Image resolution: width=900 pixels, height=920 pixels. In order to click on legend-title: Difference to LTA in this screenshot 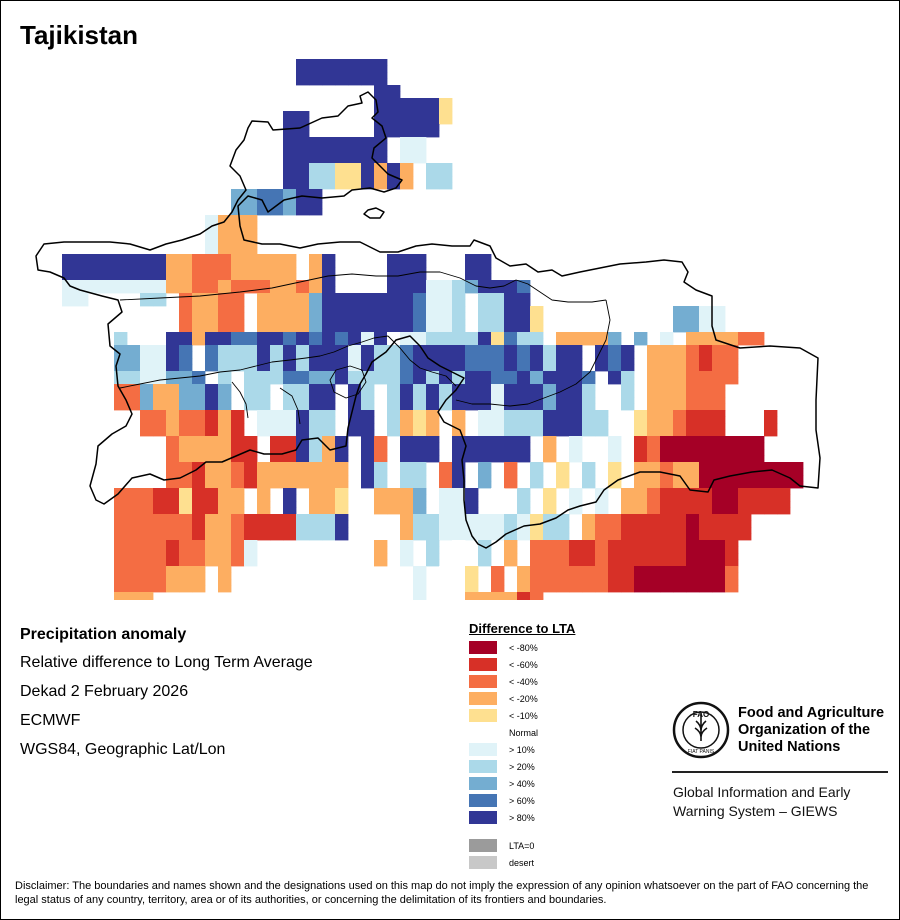, I will do `click(522, 628)`.